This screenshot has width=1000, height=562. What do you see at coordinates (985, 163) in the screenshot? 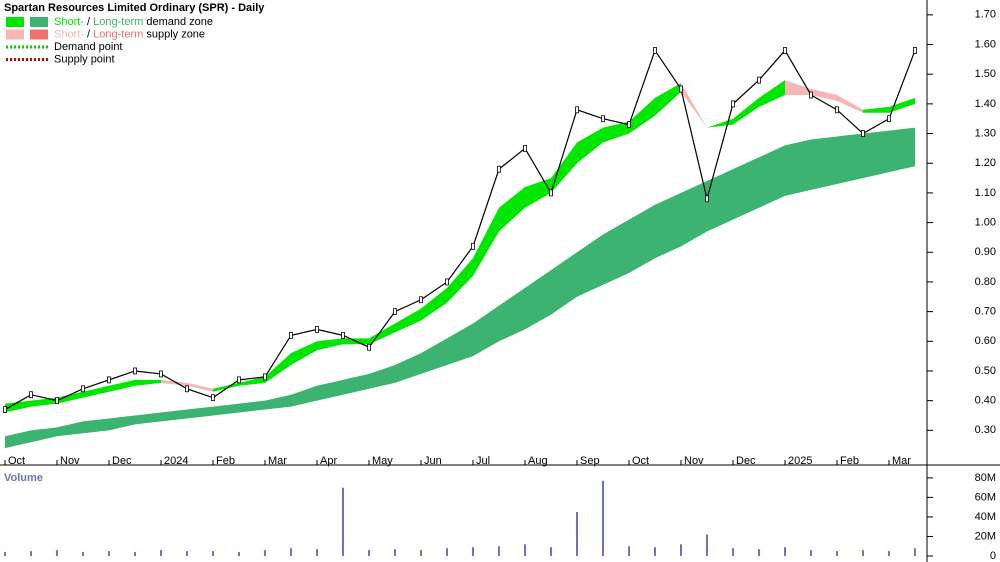
I see `y-tick-label: 1.20` at bounding box center [985, 163].